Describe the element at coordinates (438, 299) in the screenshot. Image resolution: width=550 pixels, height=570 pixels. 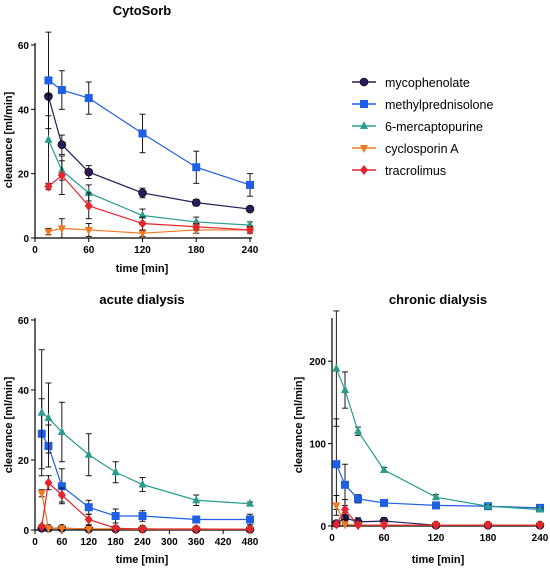
I see `chronic-dialysis-title: chronic dialysis` at that location.